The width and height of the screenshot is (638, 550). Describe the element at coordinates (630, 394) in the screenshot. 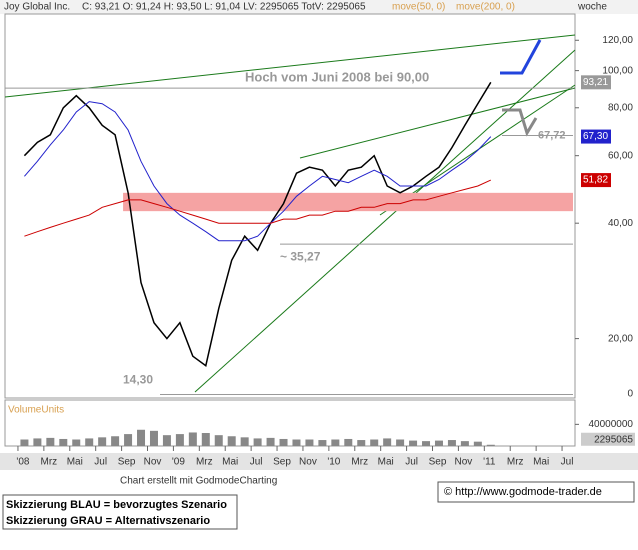

I see `y-tick-label: 0` at that location.